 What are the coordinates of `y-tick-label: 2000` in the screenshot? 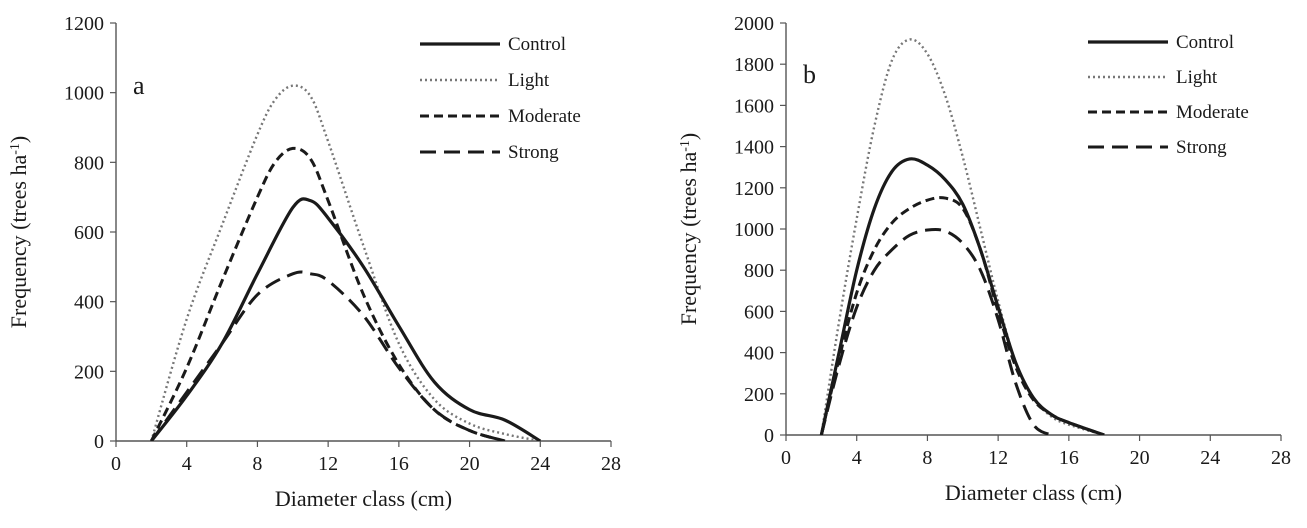 It's located at (754, 24).